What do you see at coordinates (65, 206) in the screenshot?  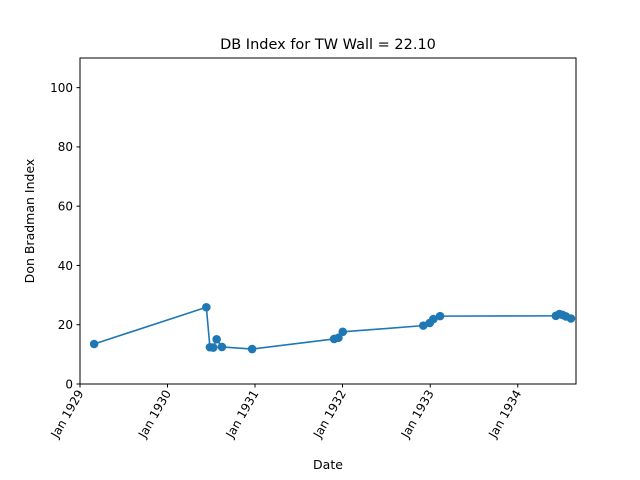 I see `y-tick-label: 60` at bounding box center [65, 206].